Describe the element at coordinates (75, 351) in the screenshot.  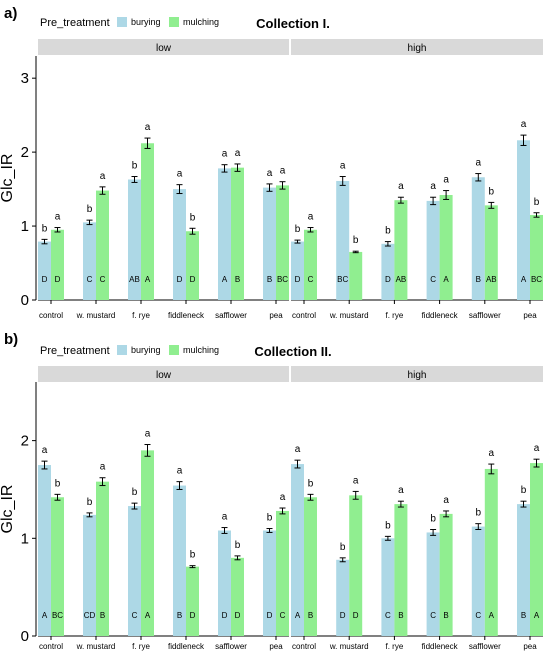
I see `legend-title: Pre_treatment` at that location.